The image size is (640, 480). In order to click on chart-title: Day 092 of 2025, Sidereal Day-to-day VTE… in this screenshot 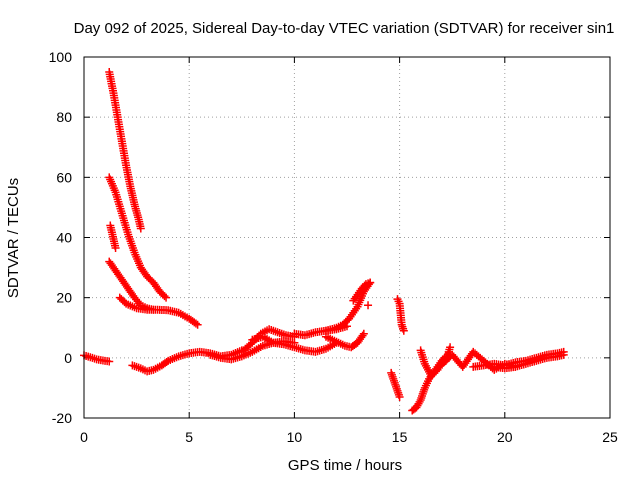, I will do `click(344, 28)`.